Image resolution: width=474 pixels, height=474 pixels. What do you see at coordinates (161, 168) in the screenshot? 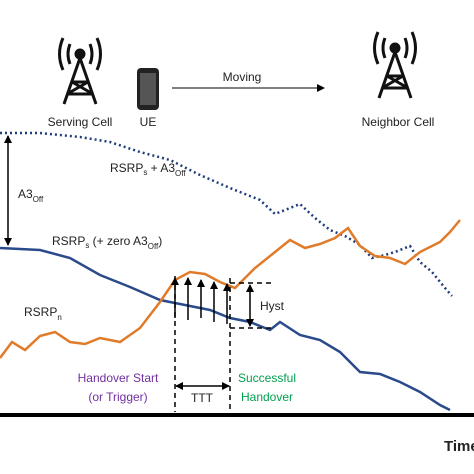
I see `text-part: + A3` at bounding box center [161, 168].